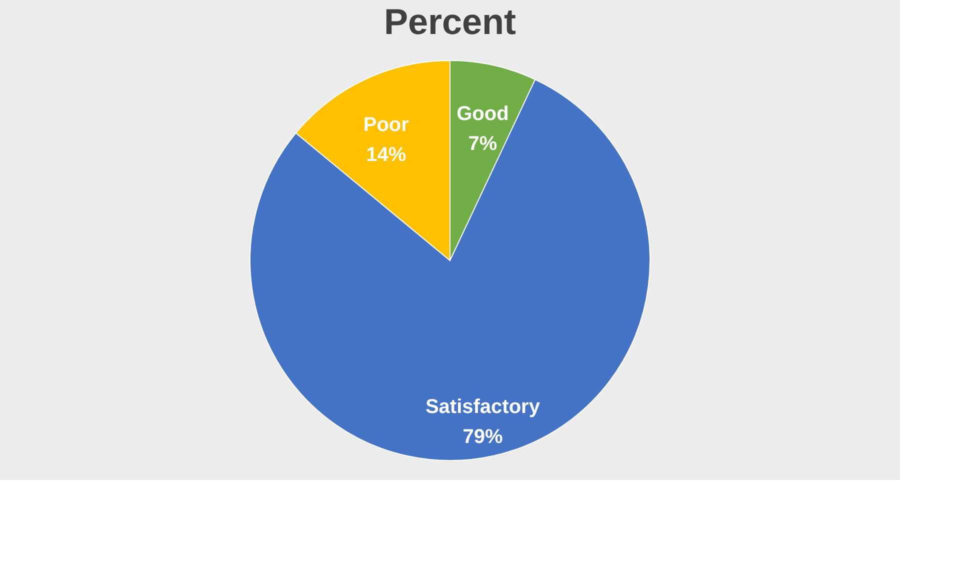 Image resolution: width=958 pixels, height=580 pixels. Describe the element at coordinates (386, 155) in the screenshot. I see `data-label: 14%` at that location.